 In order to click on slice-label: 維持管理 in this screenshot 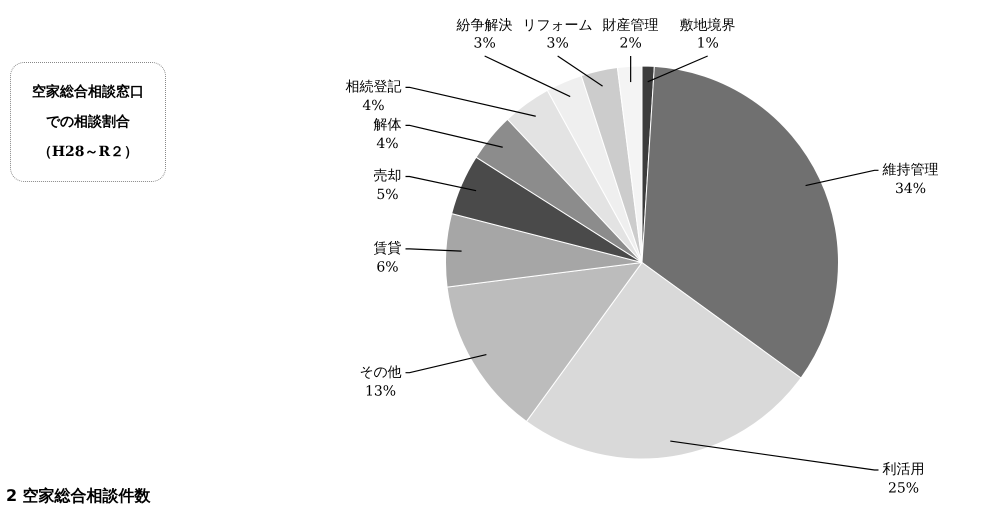, I will do `click(910, 170)`.